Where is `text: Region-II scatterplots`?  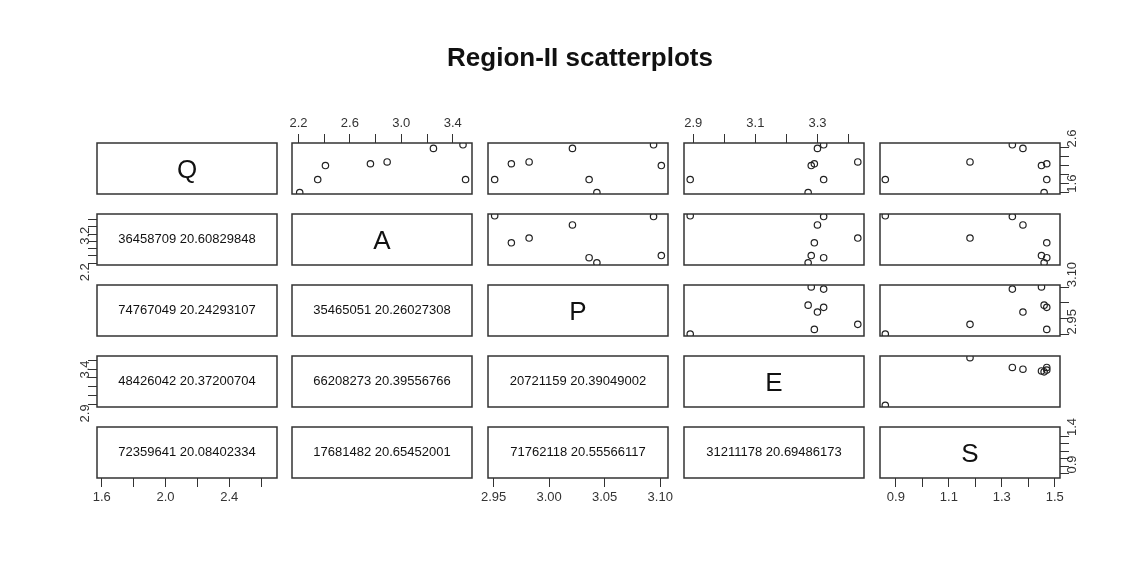
text: Region-II scatterplots is located at coordinates (580, 57).